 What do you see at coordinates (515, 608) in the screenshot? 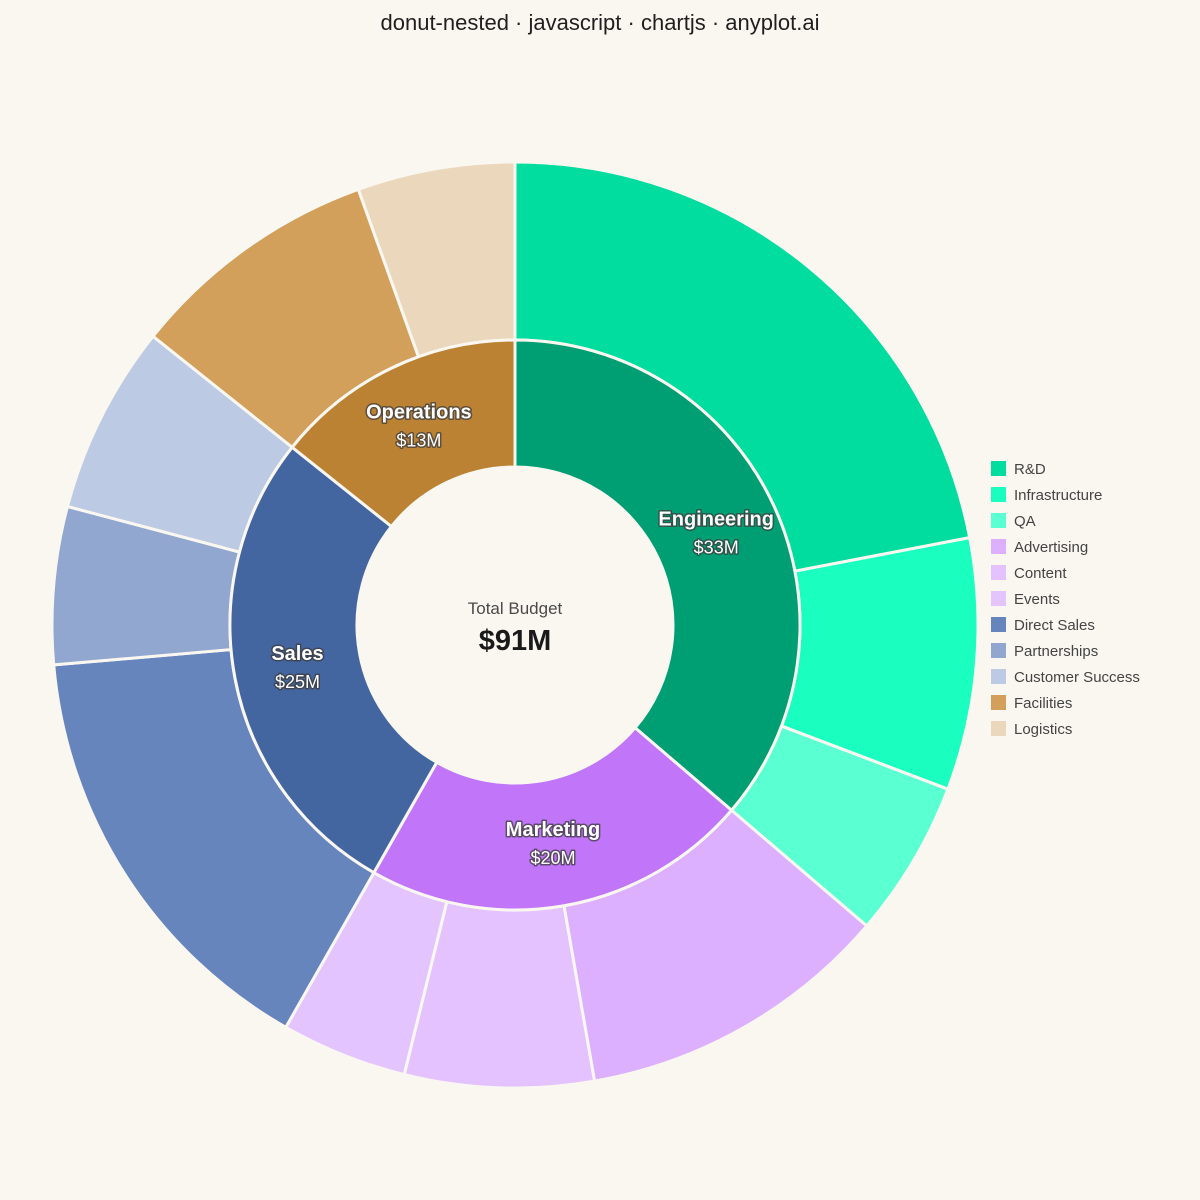
I see `center-total-label: Total Budget` at bounding box center [515, 608].